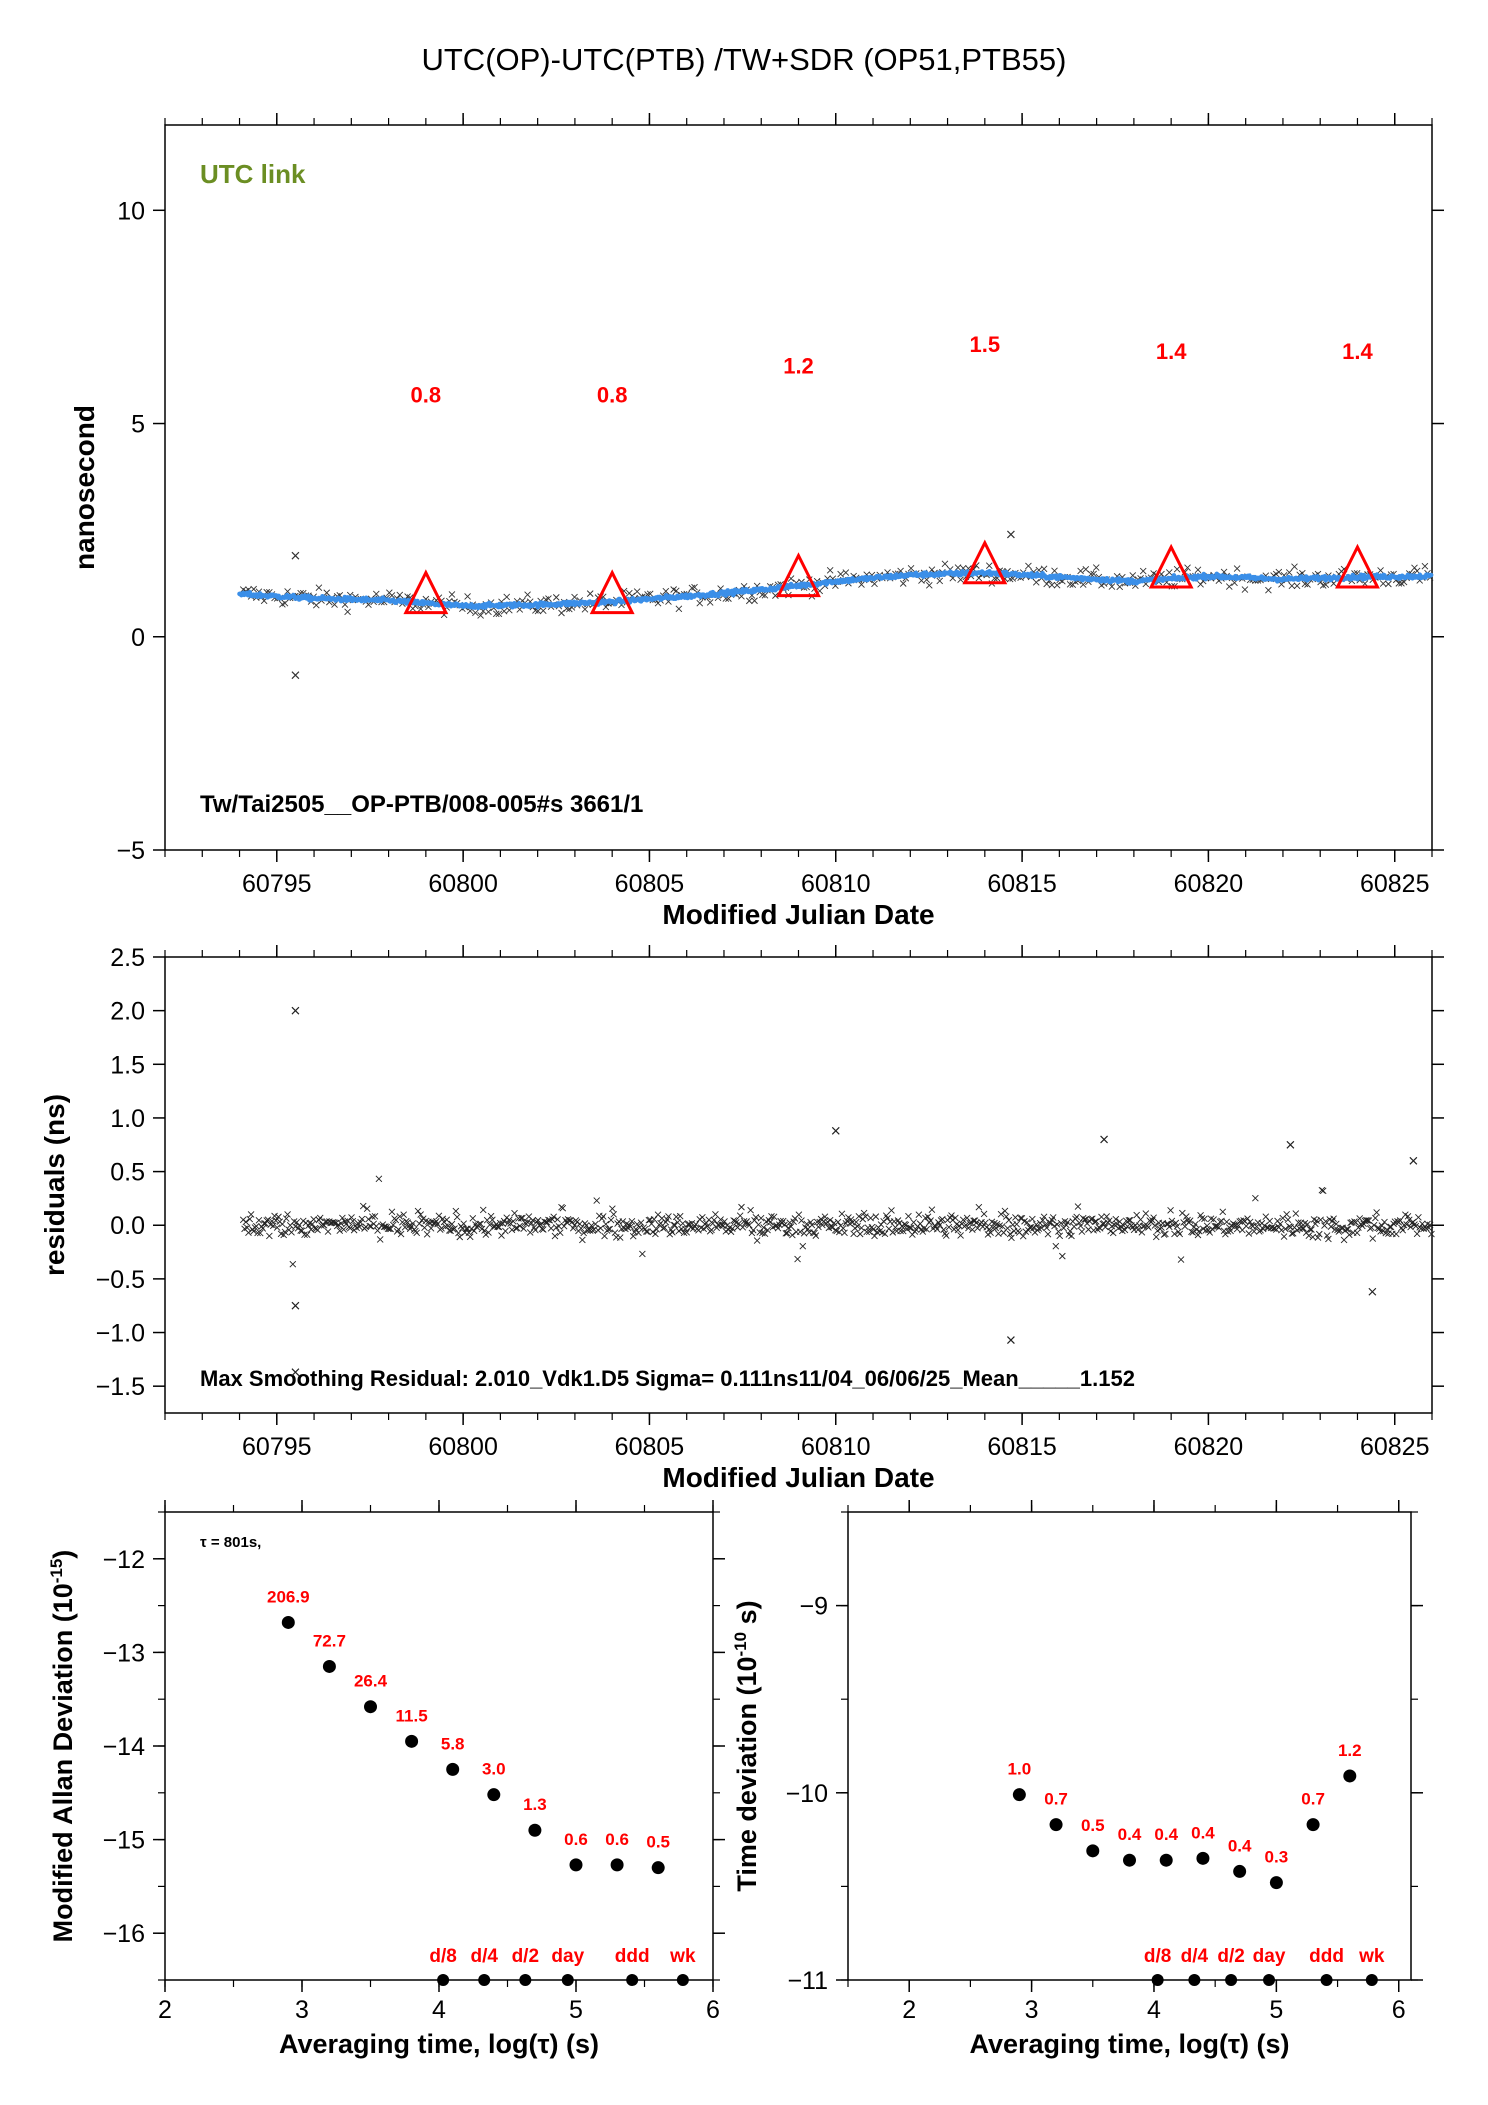 This screenshot has width=1488, height=2105. I want to click on deviation-value-label: 0.4, so click(1166, 1834).